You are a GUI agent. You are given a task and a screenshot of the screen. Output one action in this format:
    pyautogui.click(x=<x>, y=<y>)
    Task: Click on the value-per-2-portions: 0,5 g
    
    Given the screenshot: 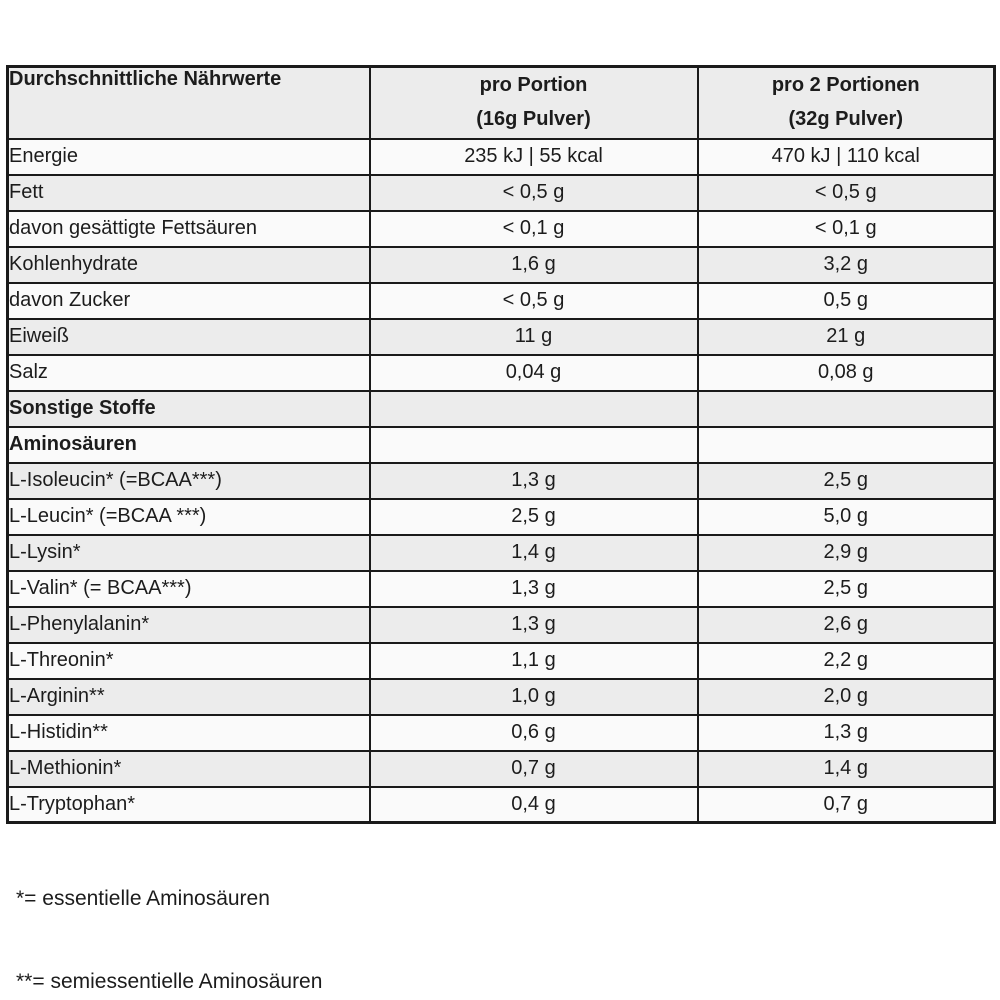 What is the action you would take?
    pyautogui.click(x=846, y=300)
    